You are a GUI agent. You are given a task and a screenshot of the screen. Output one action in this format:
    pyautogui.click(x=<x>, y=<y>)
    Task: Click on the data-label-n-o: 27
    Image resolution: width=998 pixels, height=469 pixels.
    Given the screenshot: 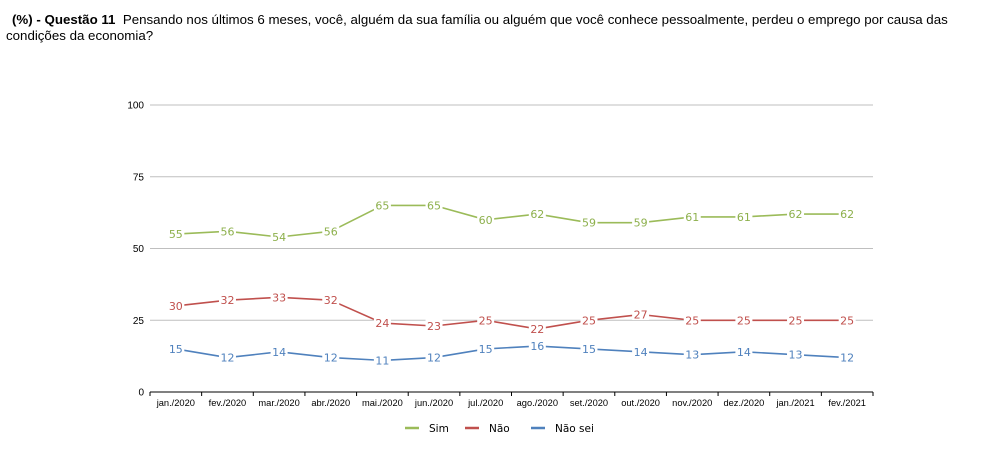 What is the action you would take?
    pyautogui.click(x=641, y=315)
    